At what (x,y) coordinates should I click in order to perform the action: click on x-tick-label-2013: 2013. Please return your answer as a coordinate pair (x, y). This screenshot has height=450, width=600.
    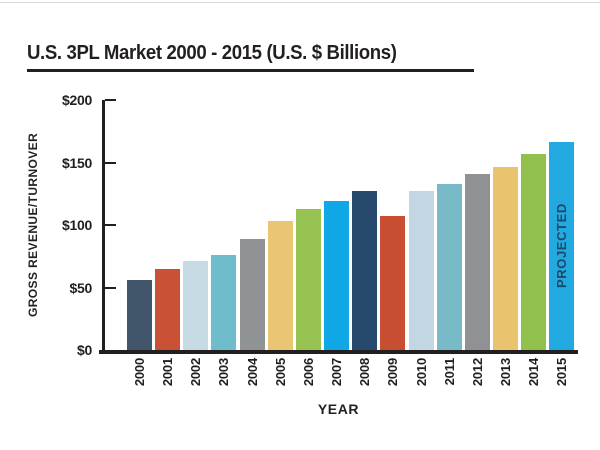
    Looking at the image, I should click on (505, 380).